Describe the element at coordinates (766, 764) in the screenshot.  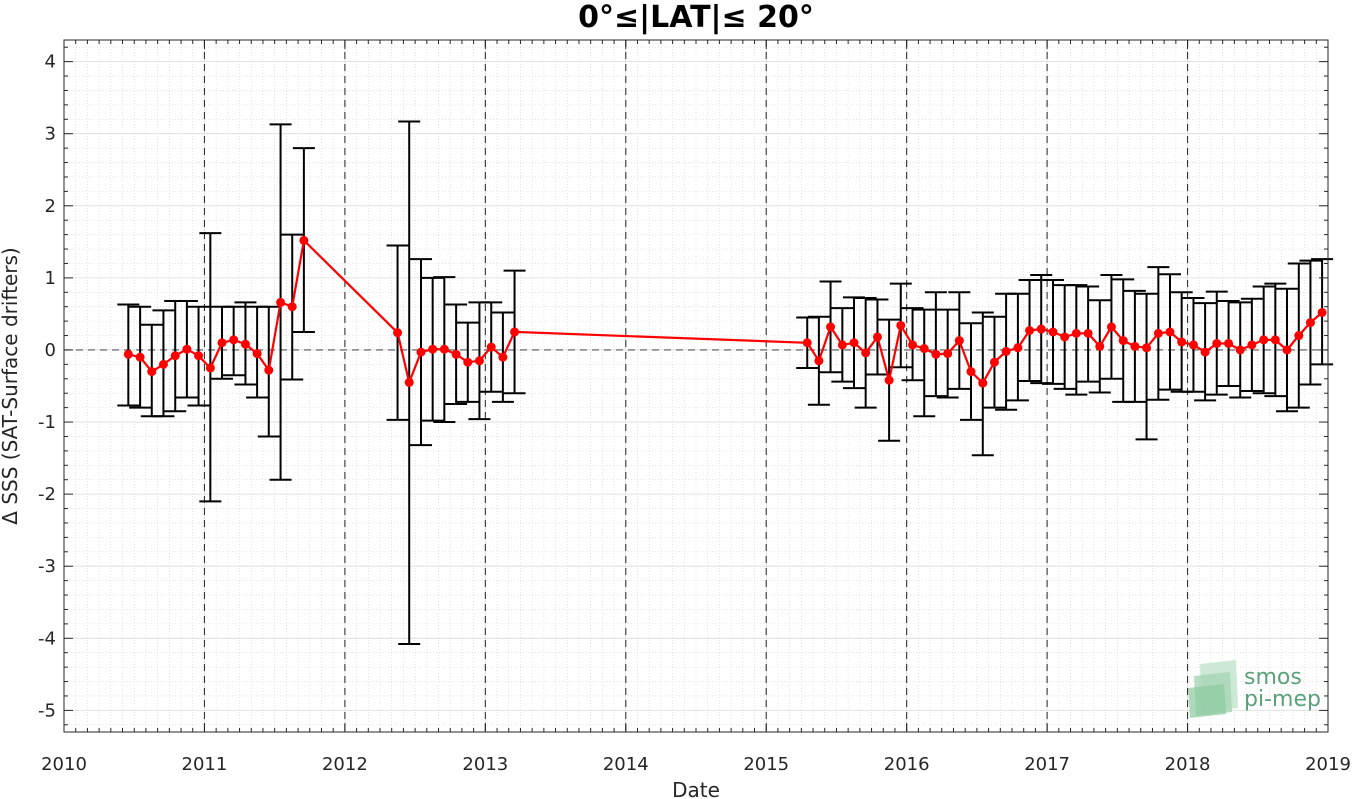
I see `x-tick-label: 2015` at that location.